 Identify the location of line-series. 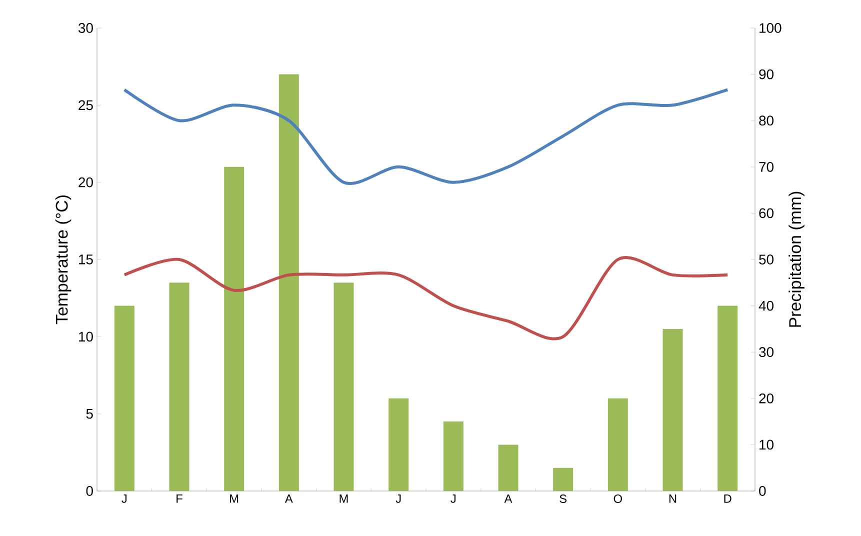
(426, 136).